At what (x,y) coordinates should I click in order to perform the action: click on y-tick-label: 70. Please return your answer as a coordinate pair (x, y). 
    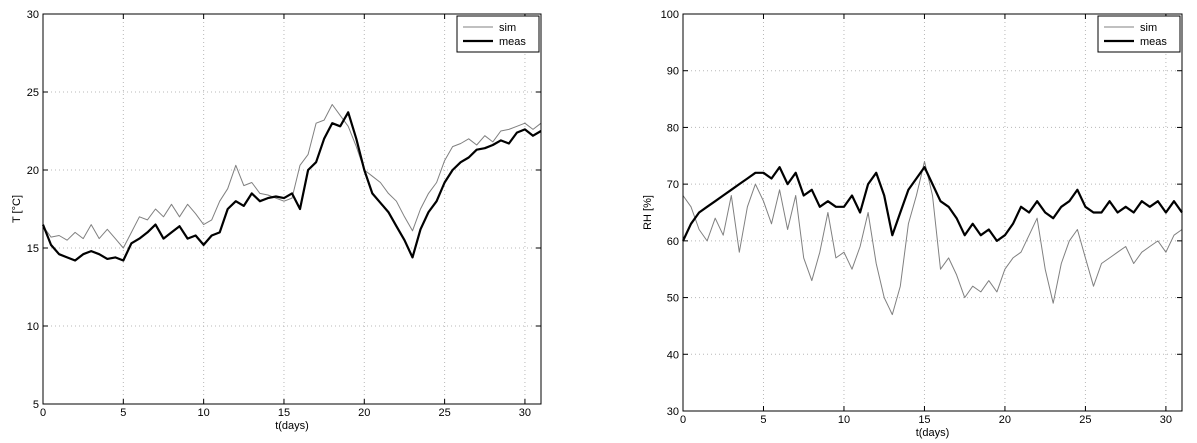
    Looking at the image, I should click on (673, 185).